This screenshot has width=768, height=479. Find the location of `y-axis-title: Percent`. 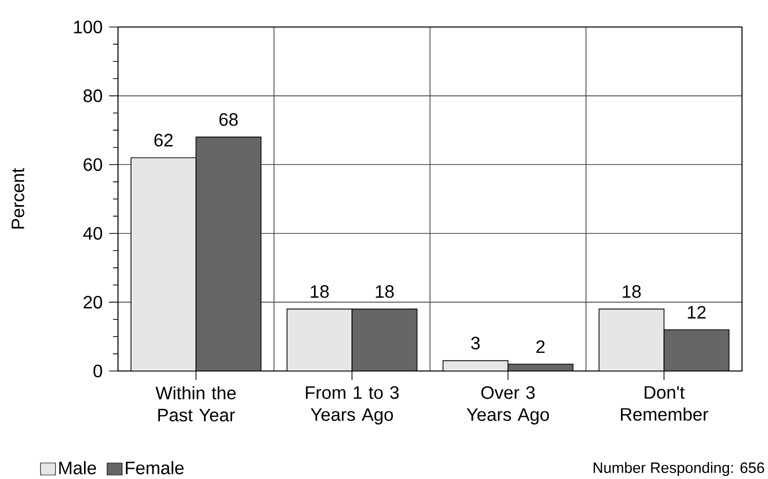

y-axis-title: Percent is located at coordinates (18, 198).